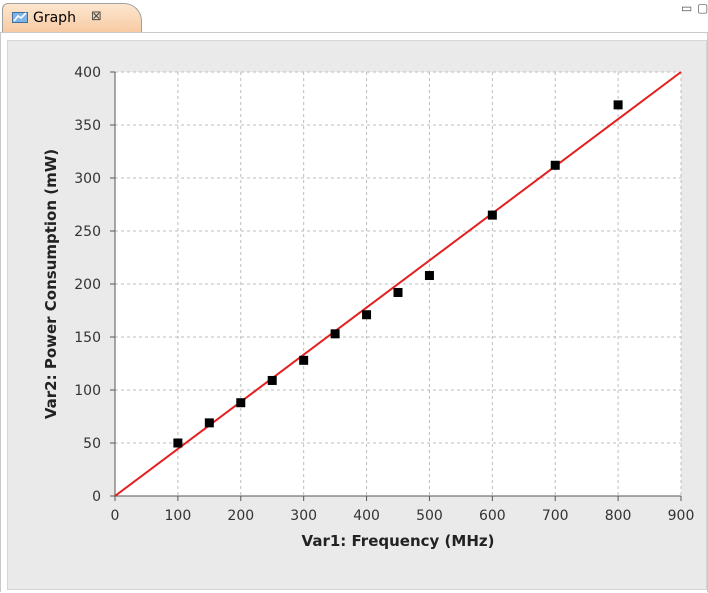 The height and width of the screenshot is (593, 708). What do you see at coordinates (555, 516) in the screenshot?
I see `x-tick-label: 700` at bounding box center [555, 516].